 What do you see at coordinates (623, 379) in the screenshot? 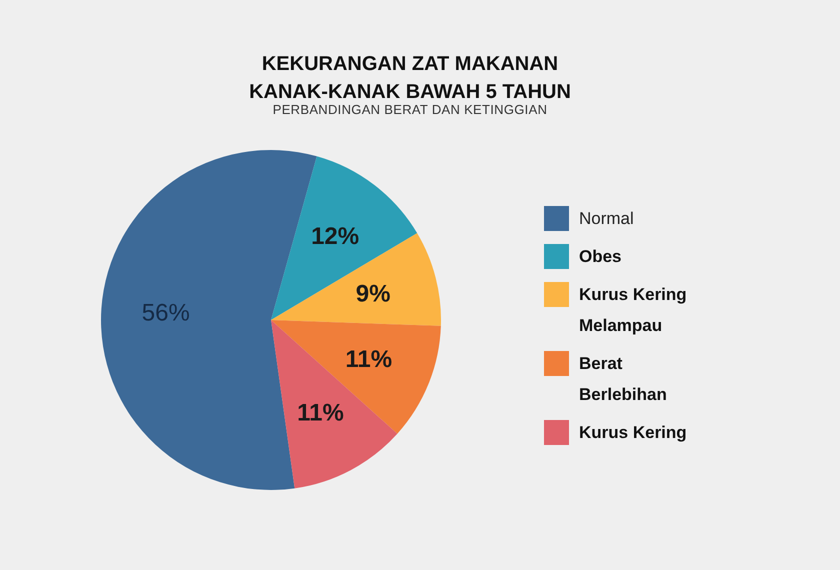
I see `legend-label: Berat Berlebihan` at bounding box center [623, 379].